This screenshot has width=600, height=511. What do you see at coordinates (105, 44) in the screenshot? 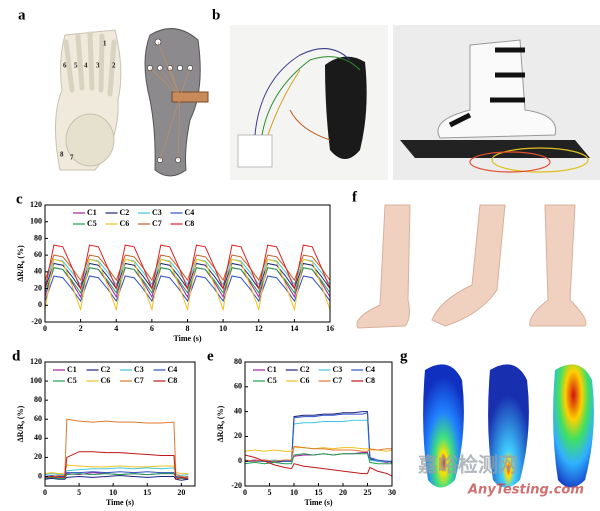
I see `bone-label: 1` at bounding box center [105, 44].